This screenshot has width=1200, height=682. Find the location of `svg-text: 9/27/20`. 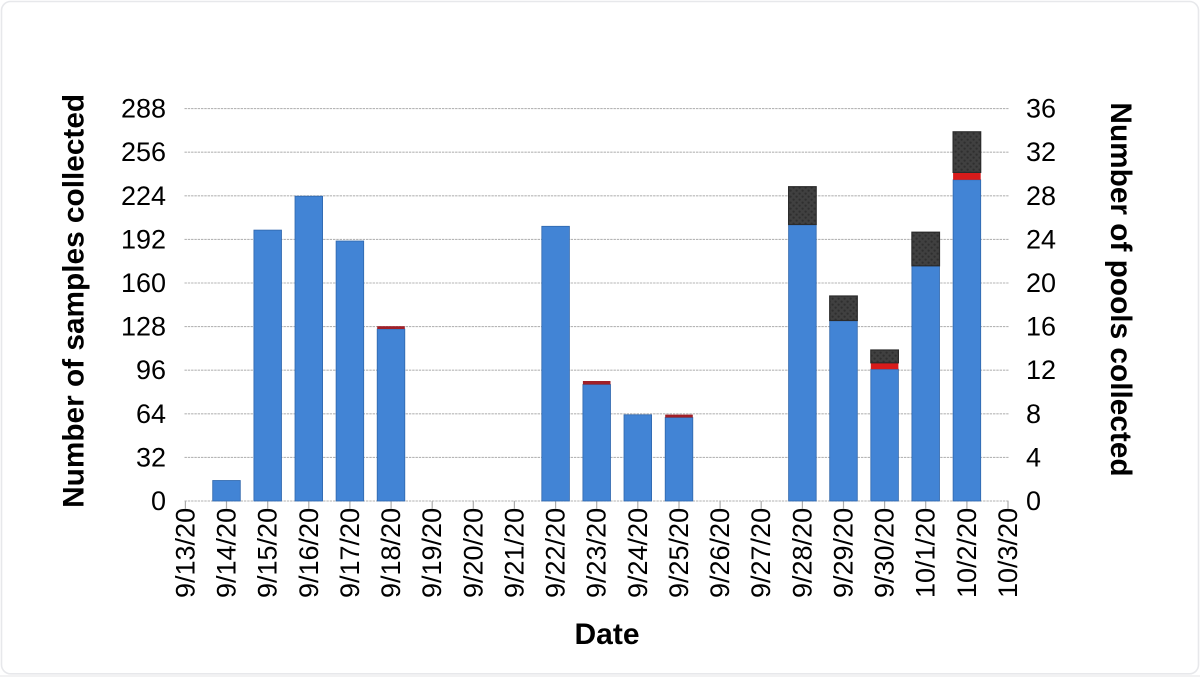

svg-text: 9/27/20 is located at coordinates (761, 553).